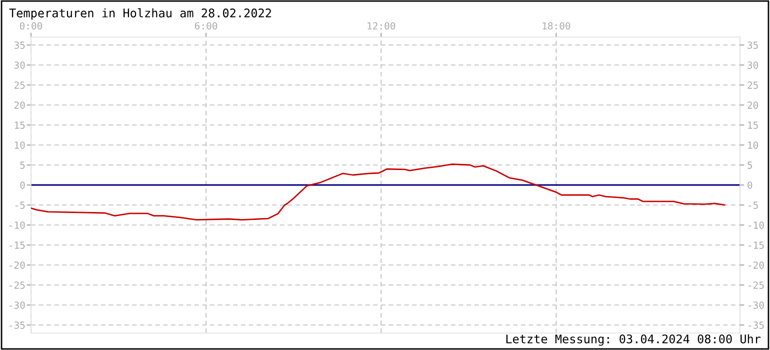 Image resolution: width=770 pixels, height=350 pixels. Describe the element at coordinates (20, 205) in the screenshot. I see `y-tick-label: -5` at that location.